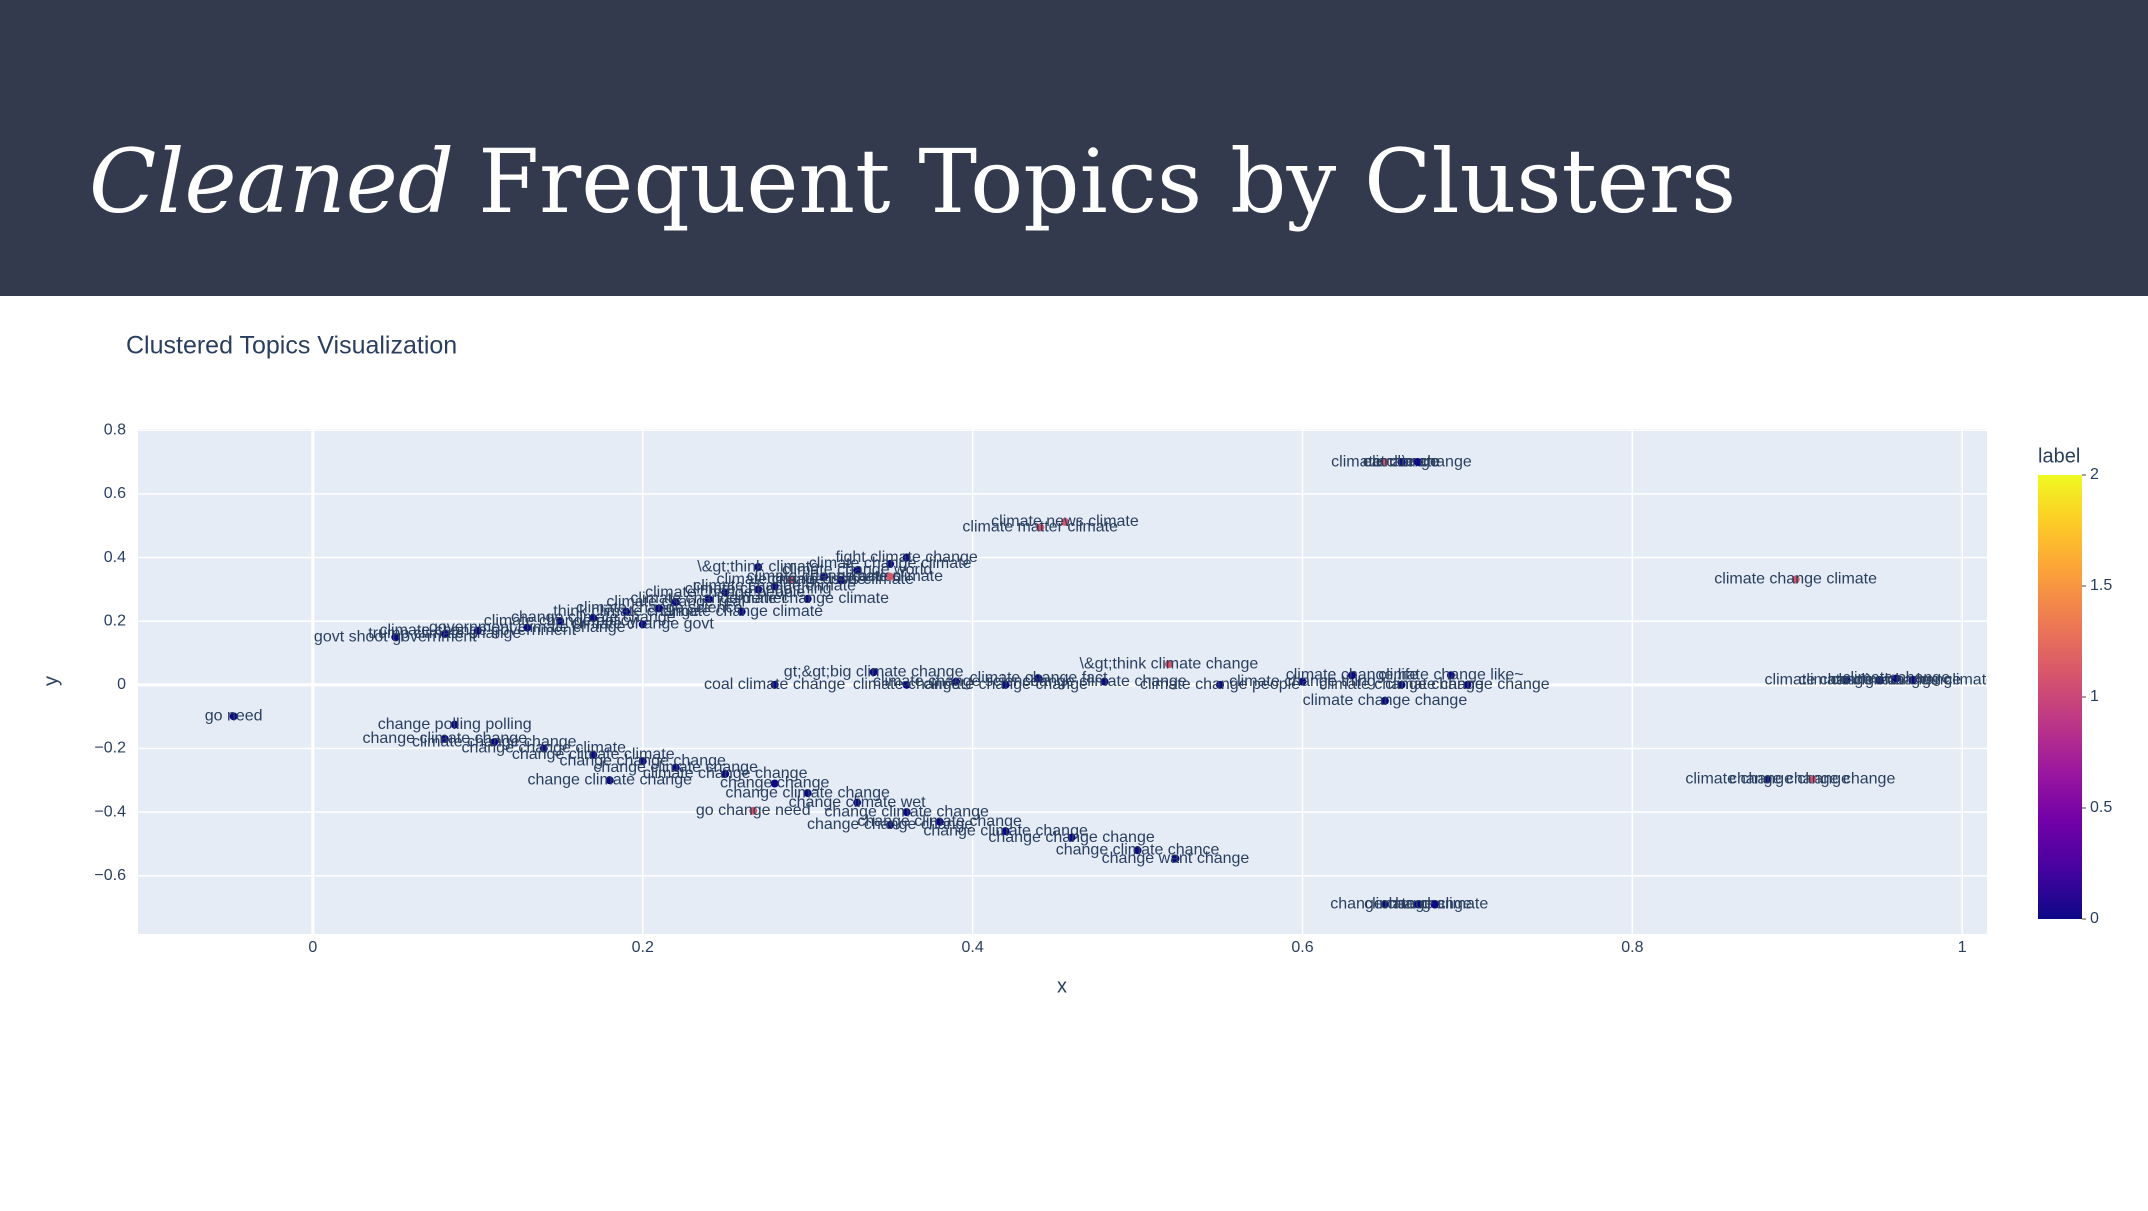  Describe the element at coordinates (455, 724) in the screenshot. I see `point-label: change polling polling` at that location.